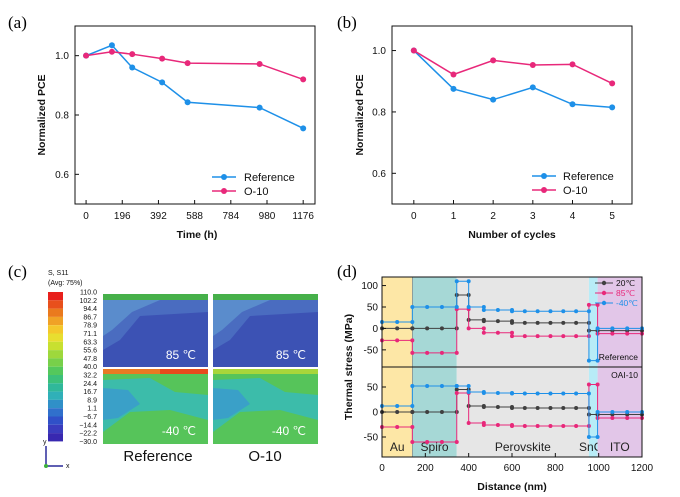 The width and height of the screenshot is (680, 497). What do you see at coordinates (90, 317) in the screenshot?
I see `c-colorbar-label: 86.7` at bounding box center [90, 317].